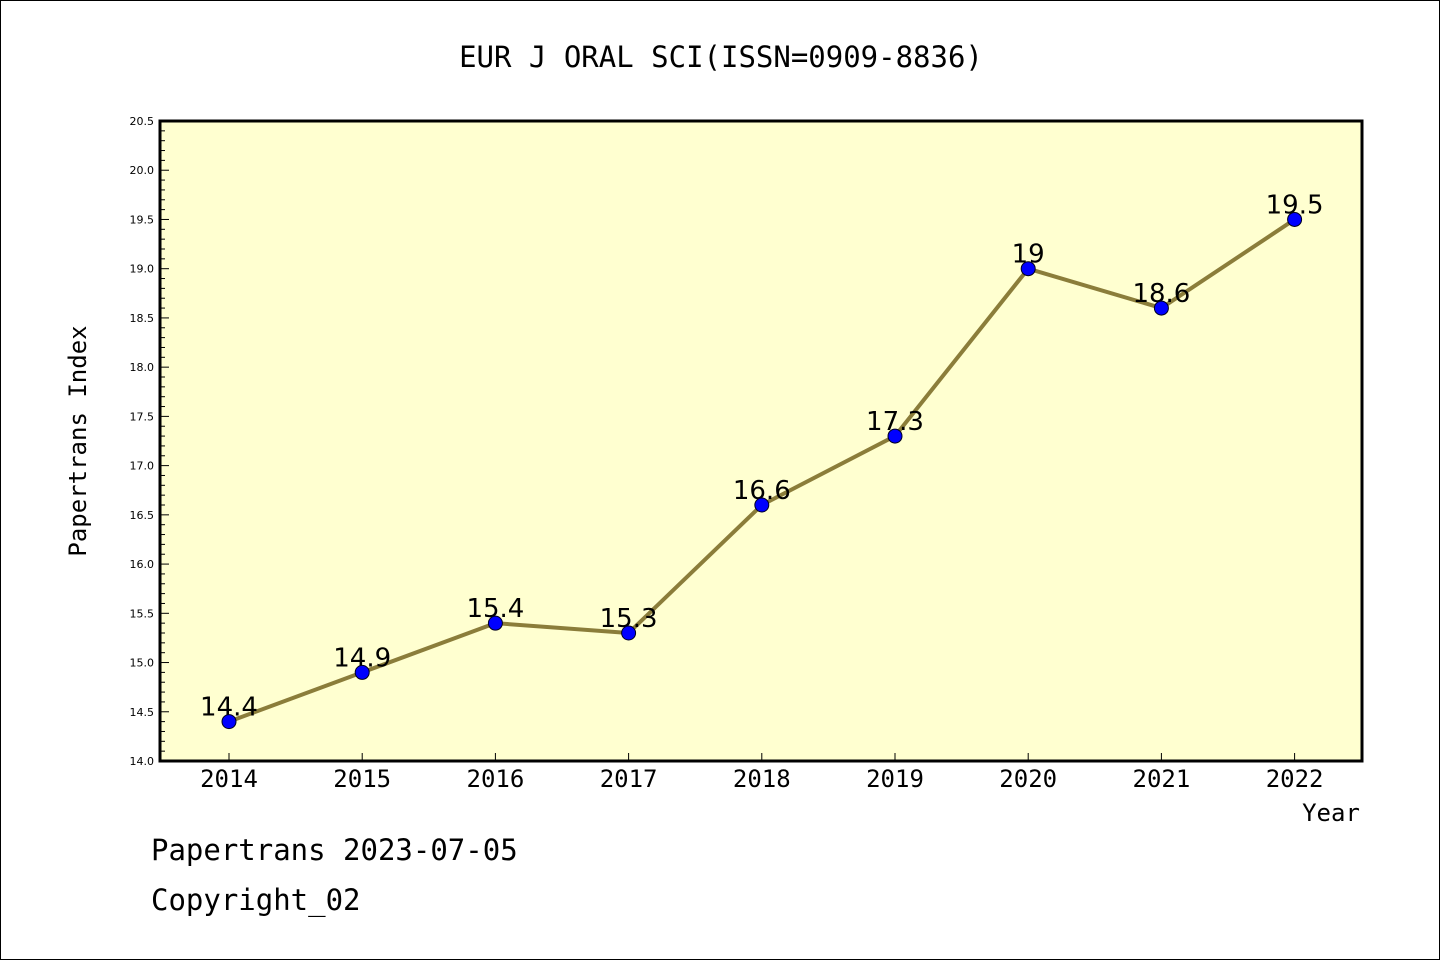  I want to click on y-tick-label: 17.5, so click(142, 416).